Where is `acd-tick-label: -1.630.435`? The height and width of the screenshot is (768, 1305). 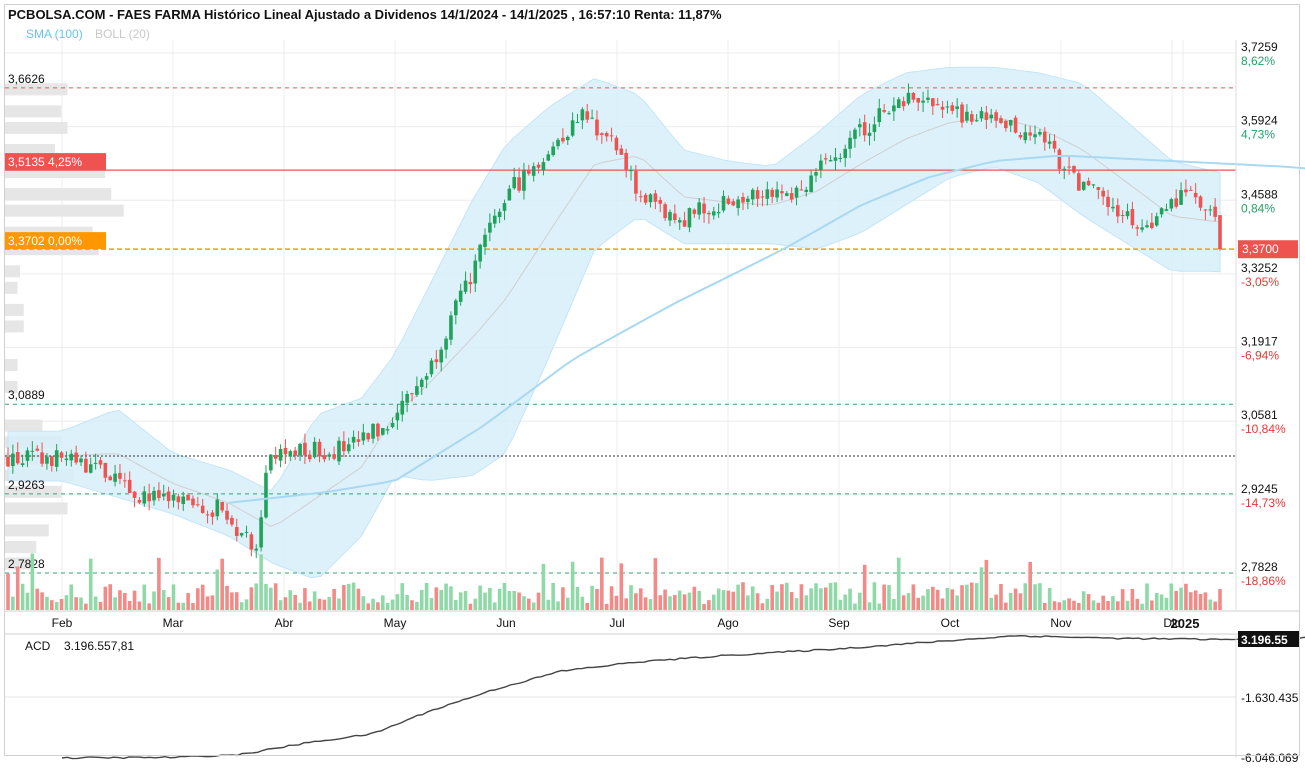 acd-tick-label: -1.630.435 is located at coordinates (1270, 698).